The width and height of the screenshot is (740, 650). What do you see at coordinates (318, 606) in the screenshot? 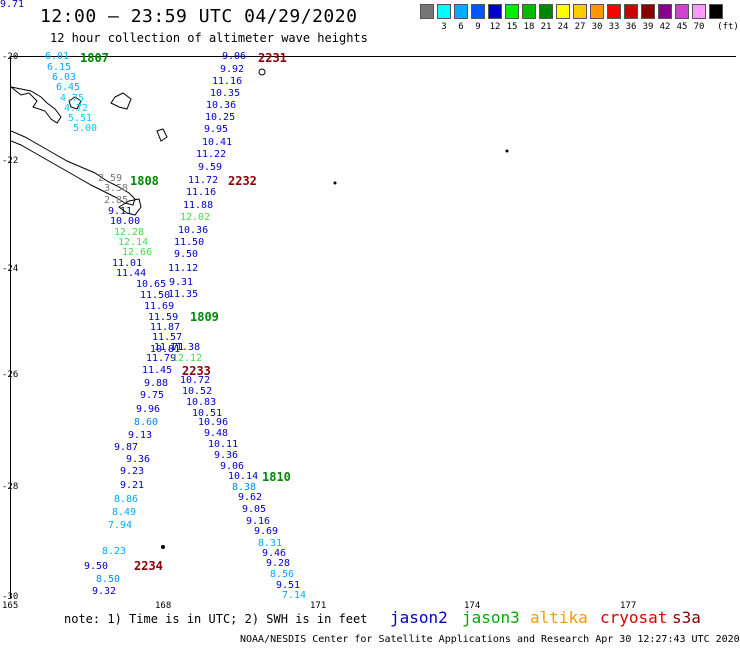
I see `lon-label: 171` at bounding box center [318, 606].